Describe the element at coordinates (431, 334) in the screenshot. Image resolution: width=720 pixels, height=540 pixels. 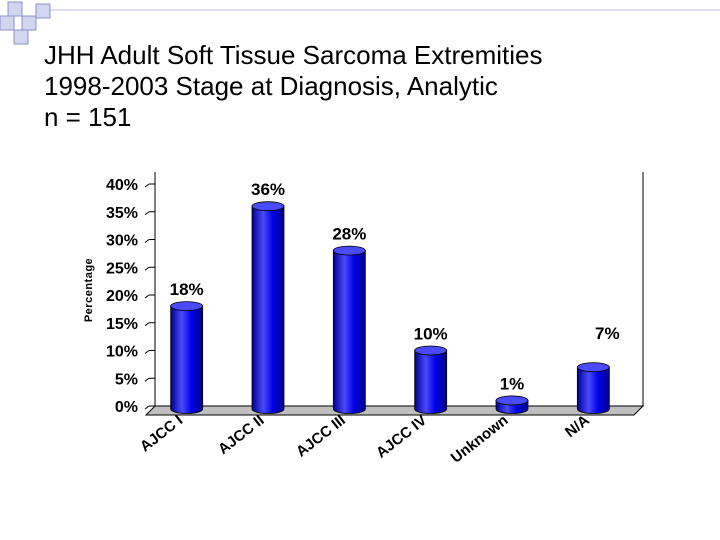
I see `data-label: 10%` at that location.